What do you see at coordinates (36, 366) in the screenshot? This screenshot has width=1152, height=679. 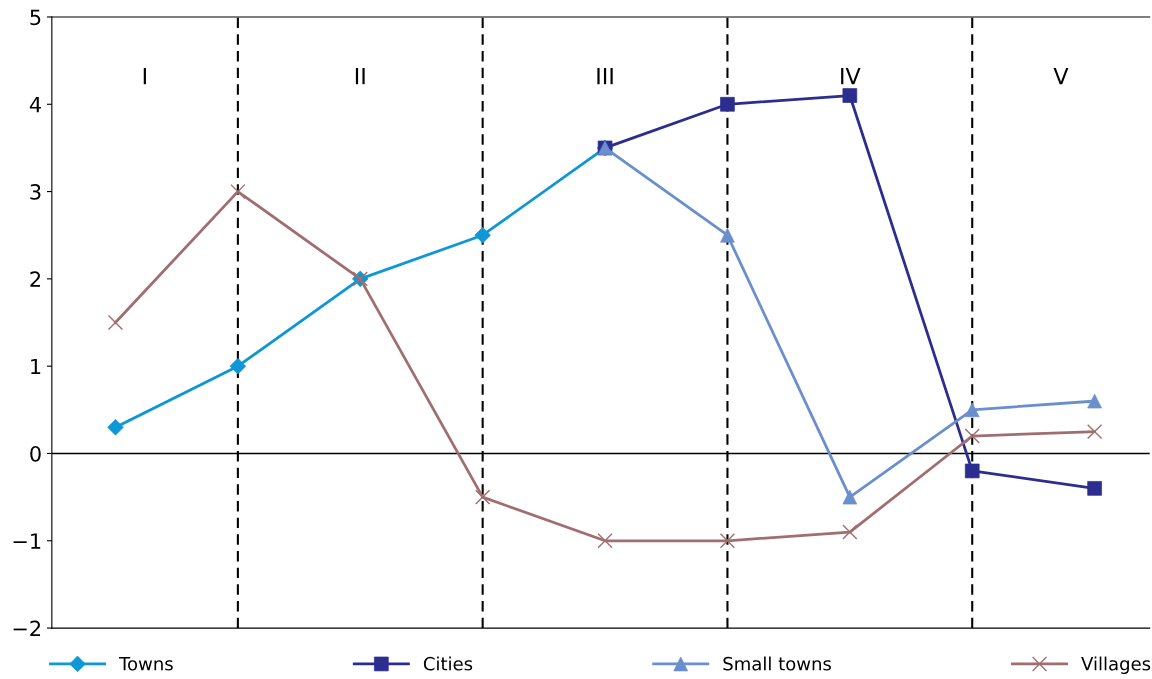 I see `y-tick-label: 1` at bounding box center [36, 366].